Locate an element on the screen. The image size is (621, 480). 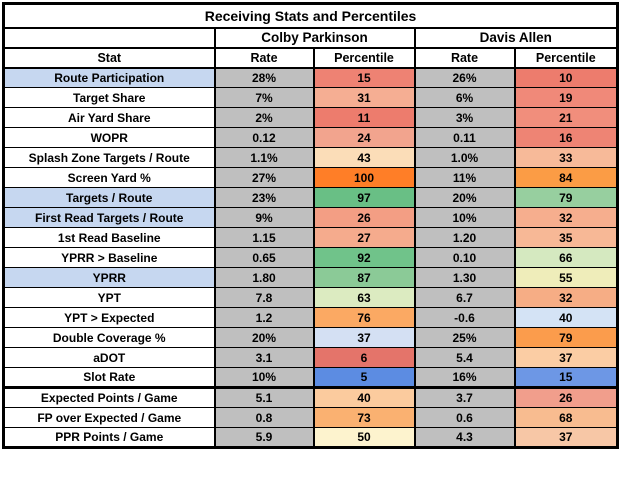
colby-percentile-value: 15 is located at coordinates (364, 77).